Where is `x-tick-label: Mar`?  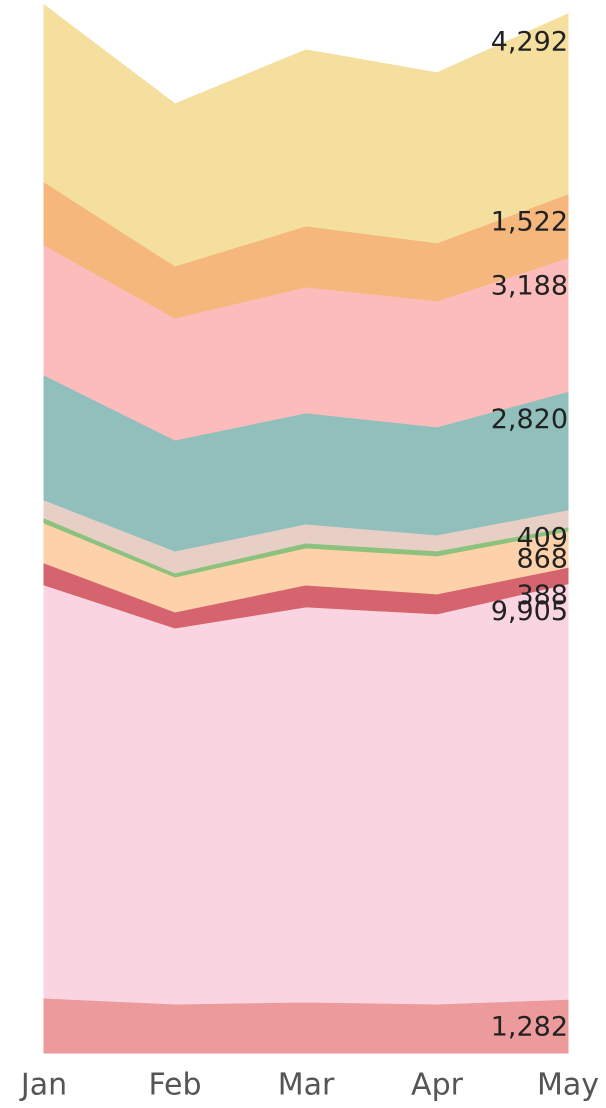
x-tick-label: Mar is located at coordinates (306, 1085).